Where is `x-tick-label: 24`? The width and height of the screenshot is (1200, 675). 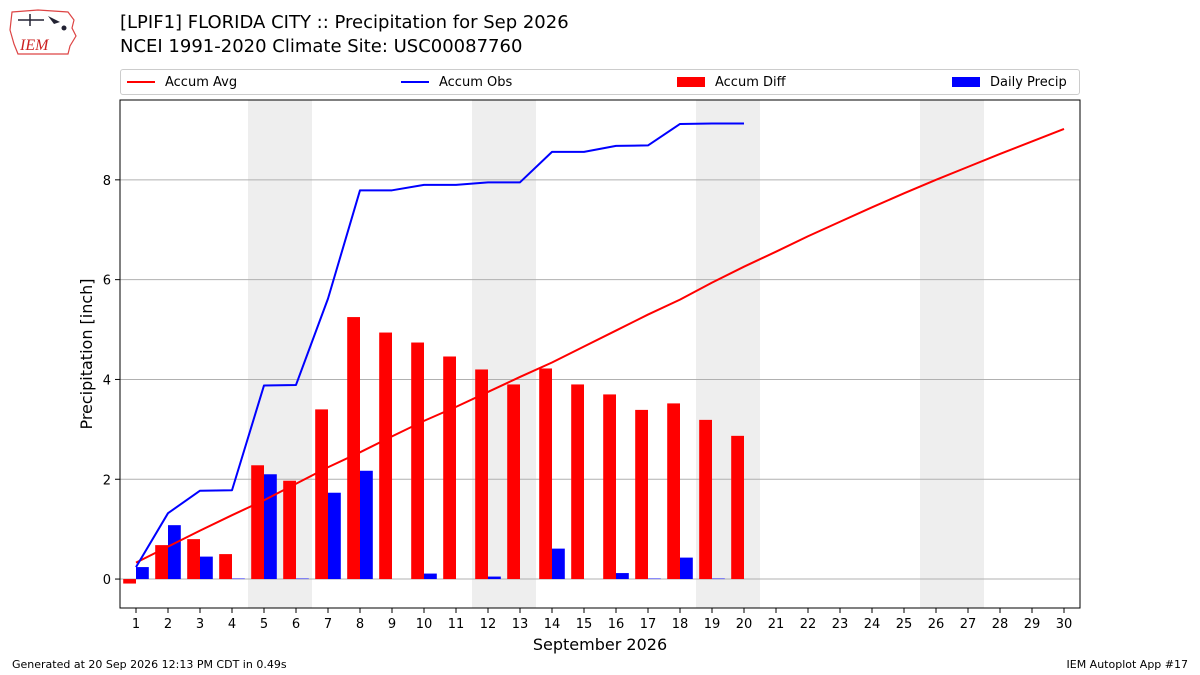 x-tick-label: 24 is located at coordinates (872, 624).